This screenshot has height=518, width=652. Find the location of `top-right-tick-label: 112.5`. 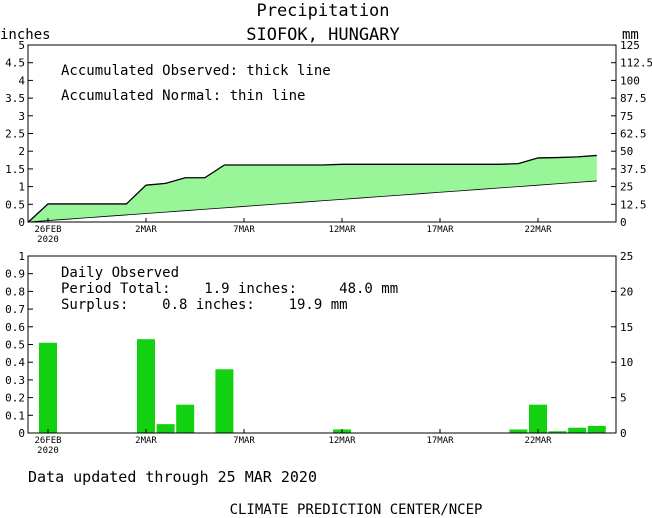

top-right-tick-label: 112.5 is located at coordinates (636, 63).